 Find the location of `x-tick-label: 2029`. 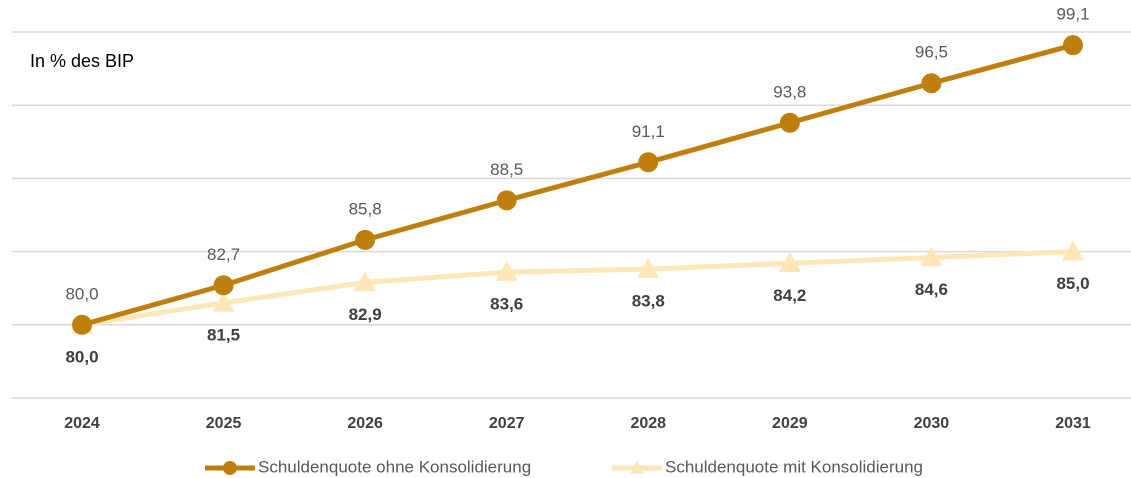

x-tick-label: 2029 is located at coordinates (790, 423).